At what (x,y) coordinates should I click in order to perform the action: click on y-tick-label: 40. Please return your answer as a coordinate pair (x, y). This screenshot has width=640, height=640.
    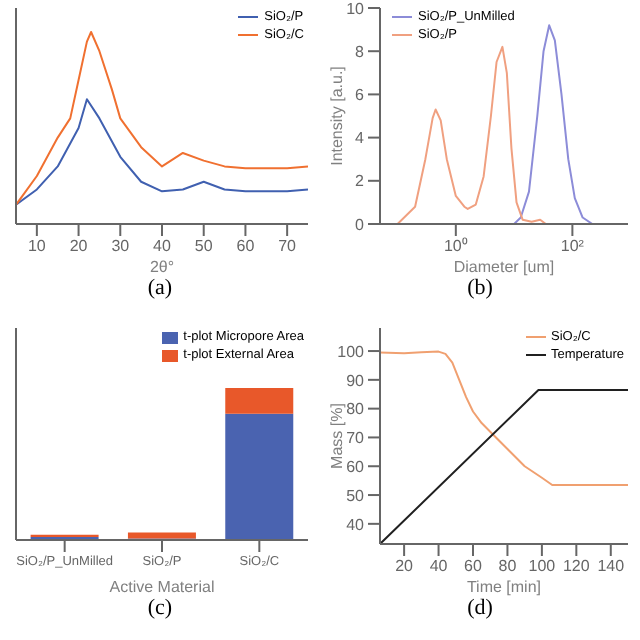
    Looking at the image, I should click on (356, 524).